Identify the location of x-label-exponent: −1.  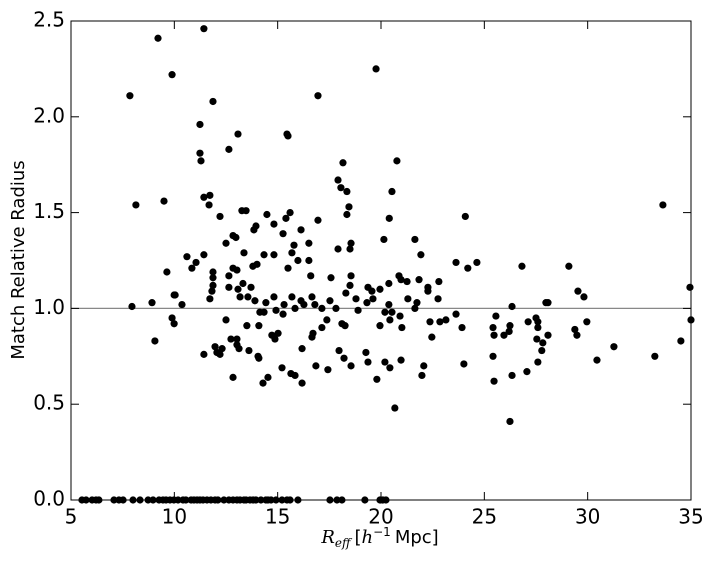
(382, 532).